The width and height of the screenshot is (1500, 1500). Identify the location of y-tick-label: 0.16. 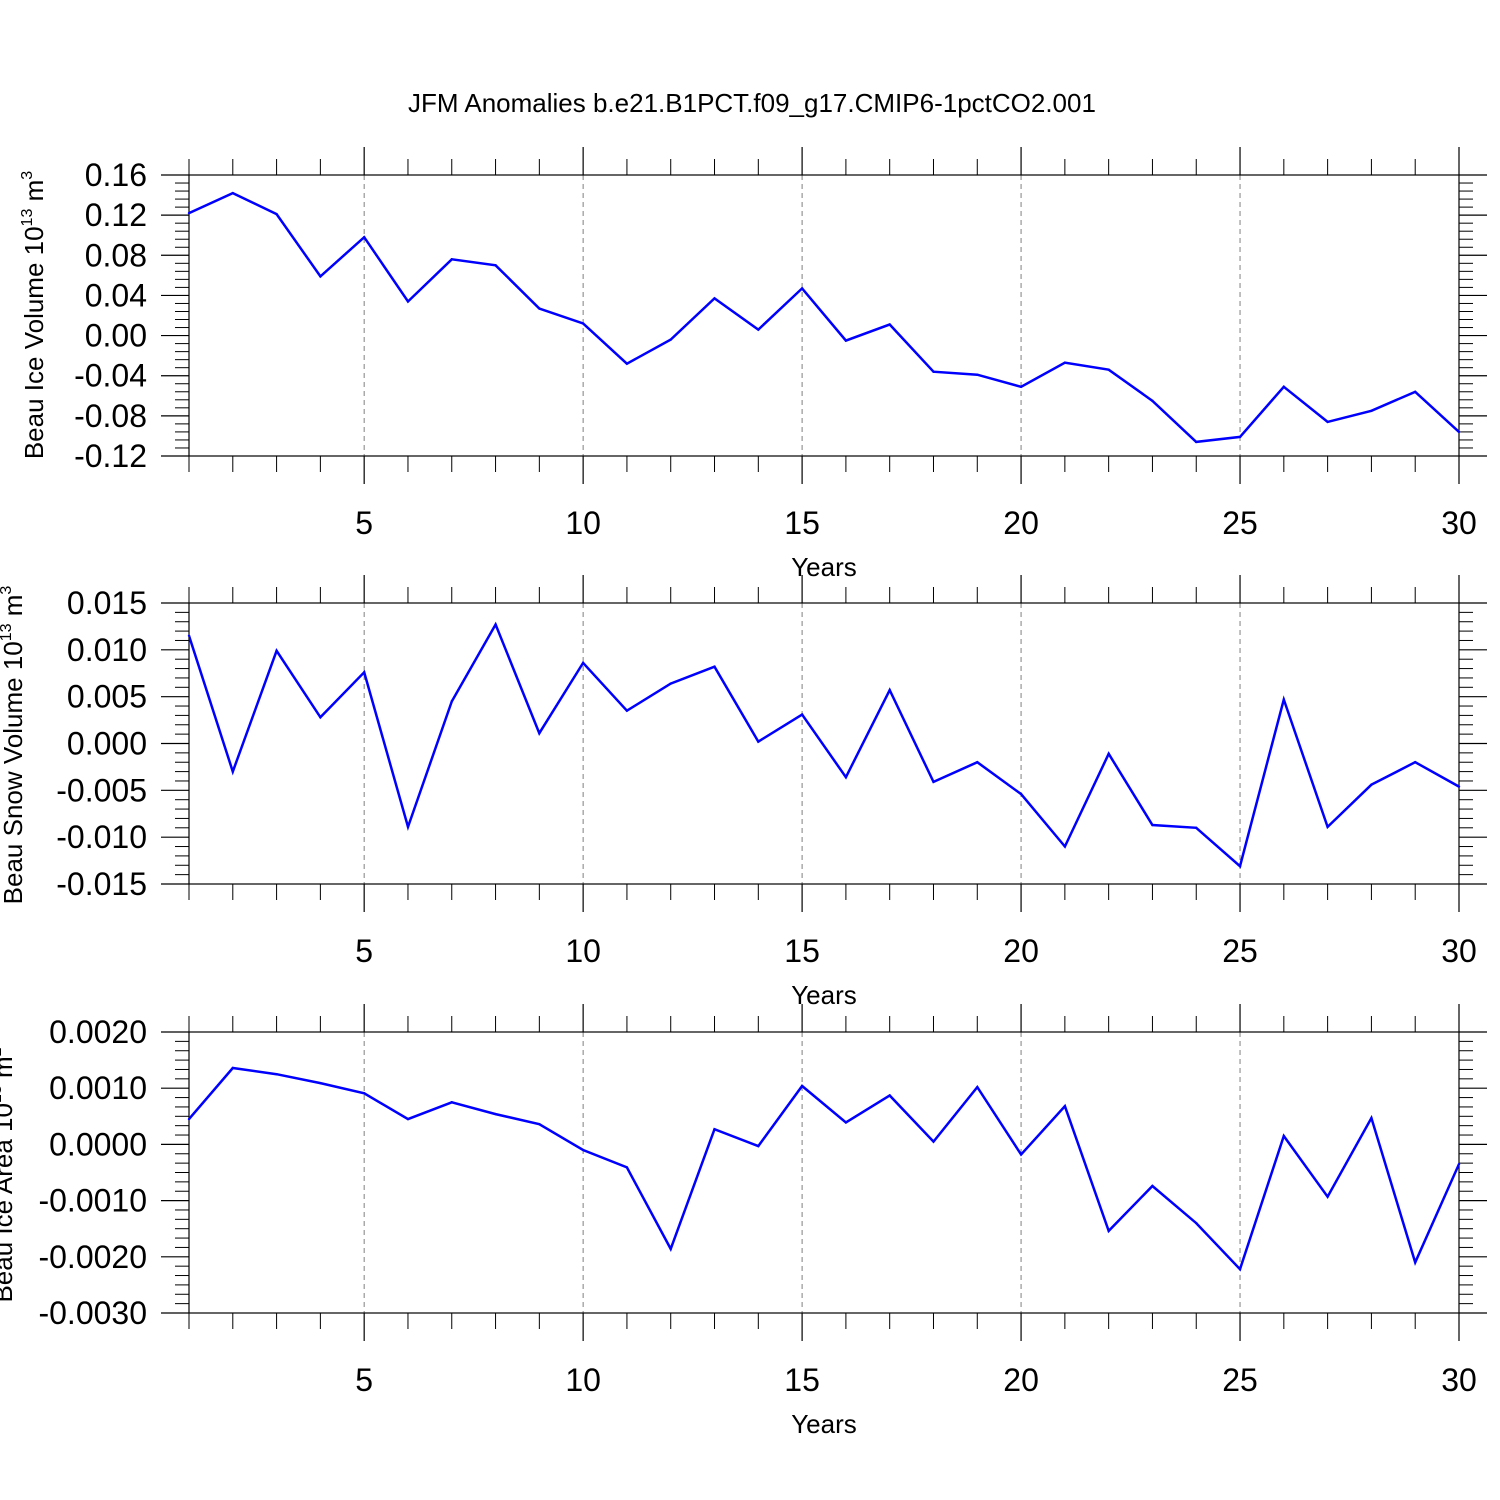
(116, 175).